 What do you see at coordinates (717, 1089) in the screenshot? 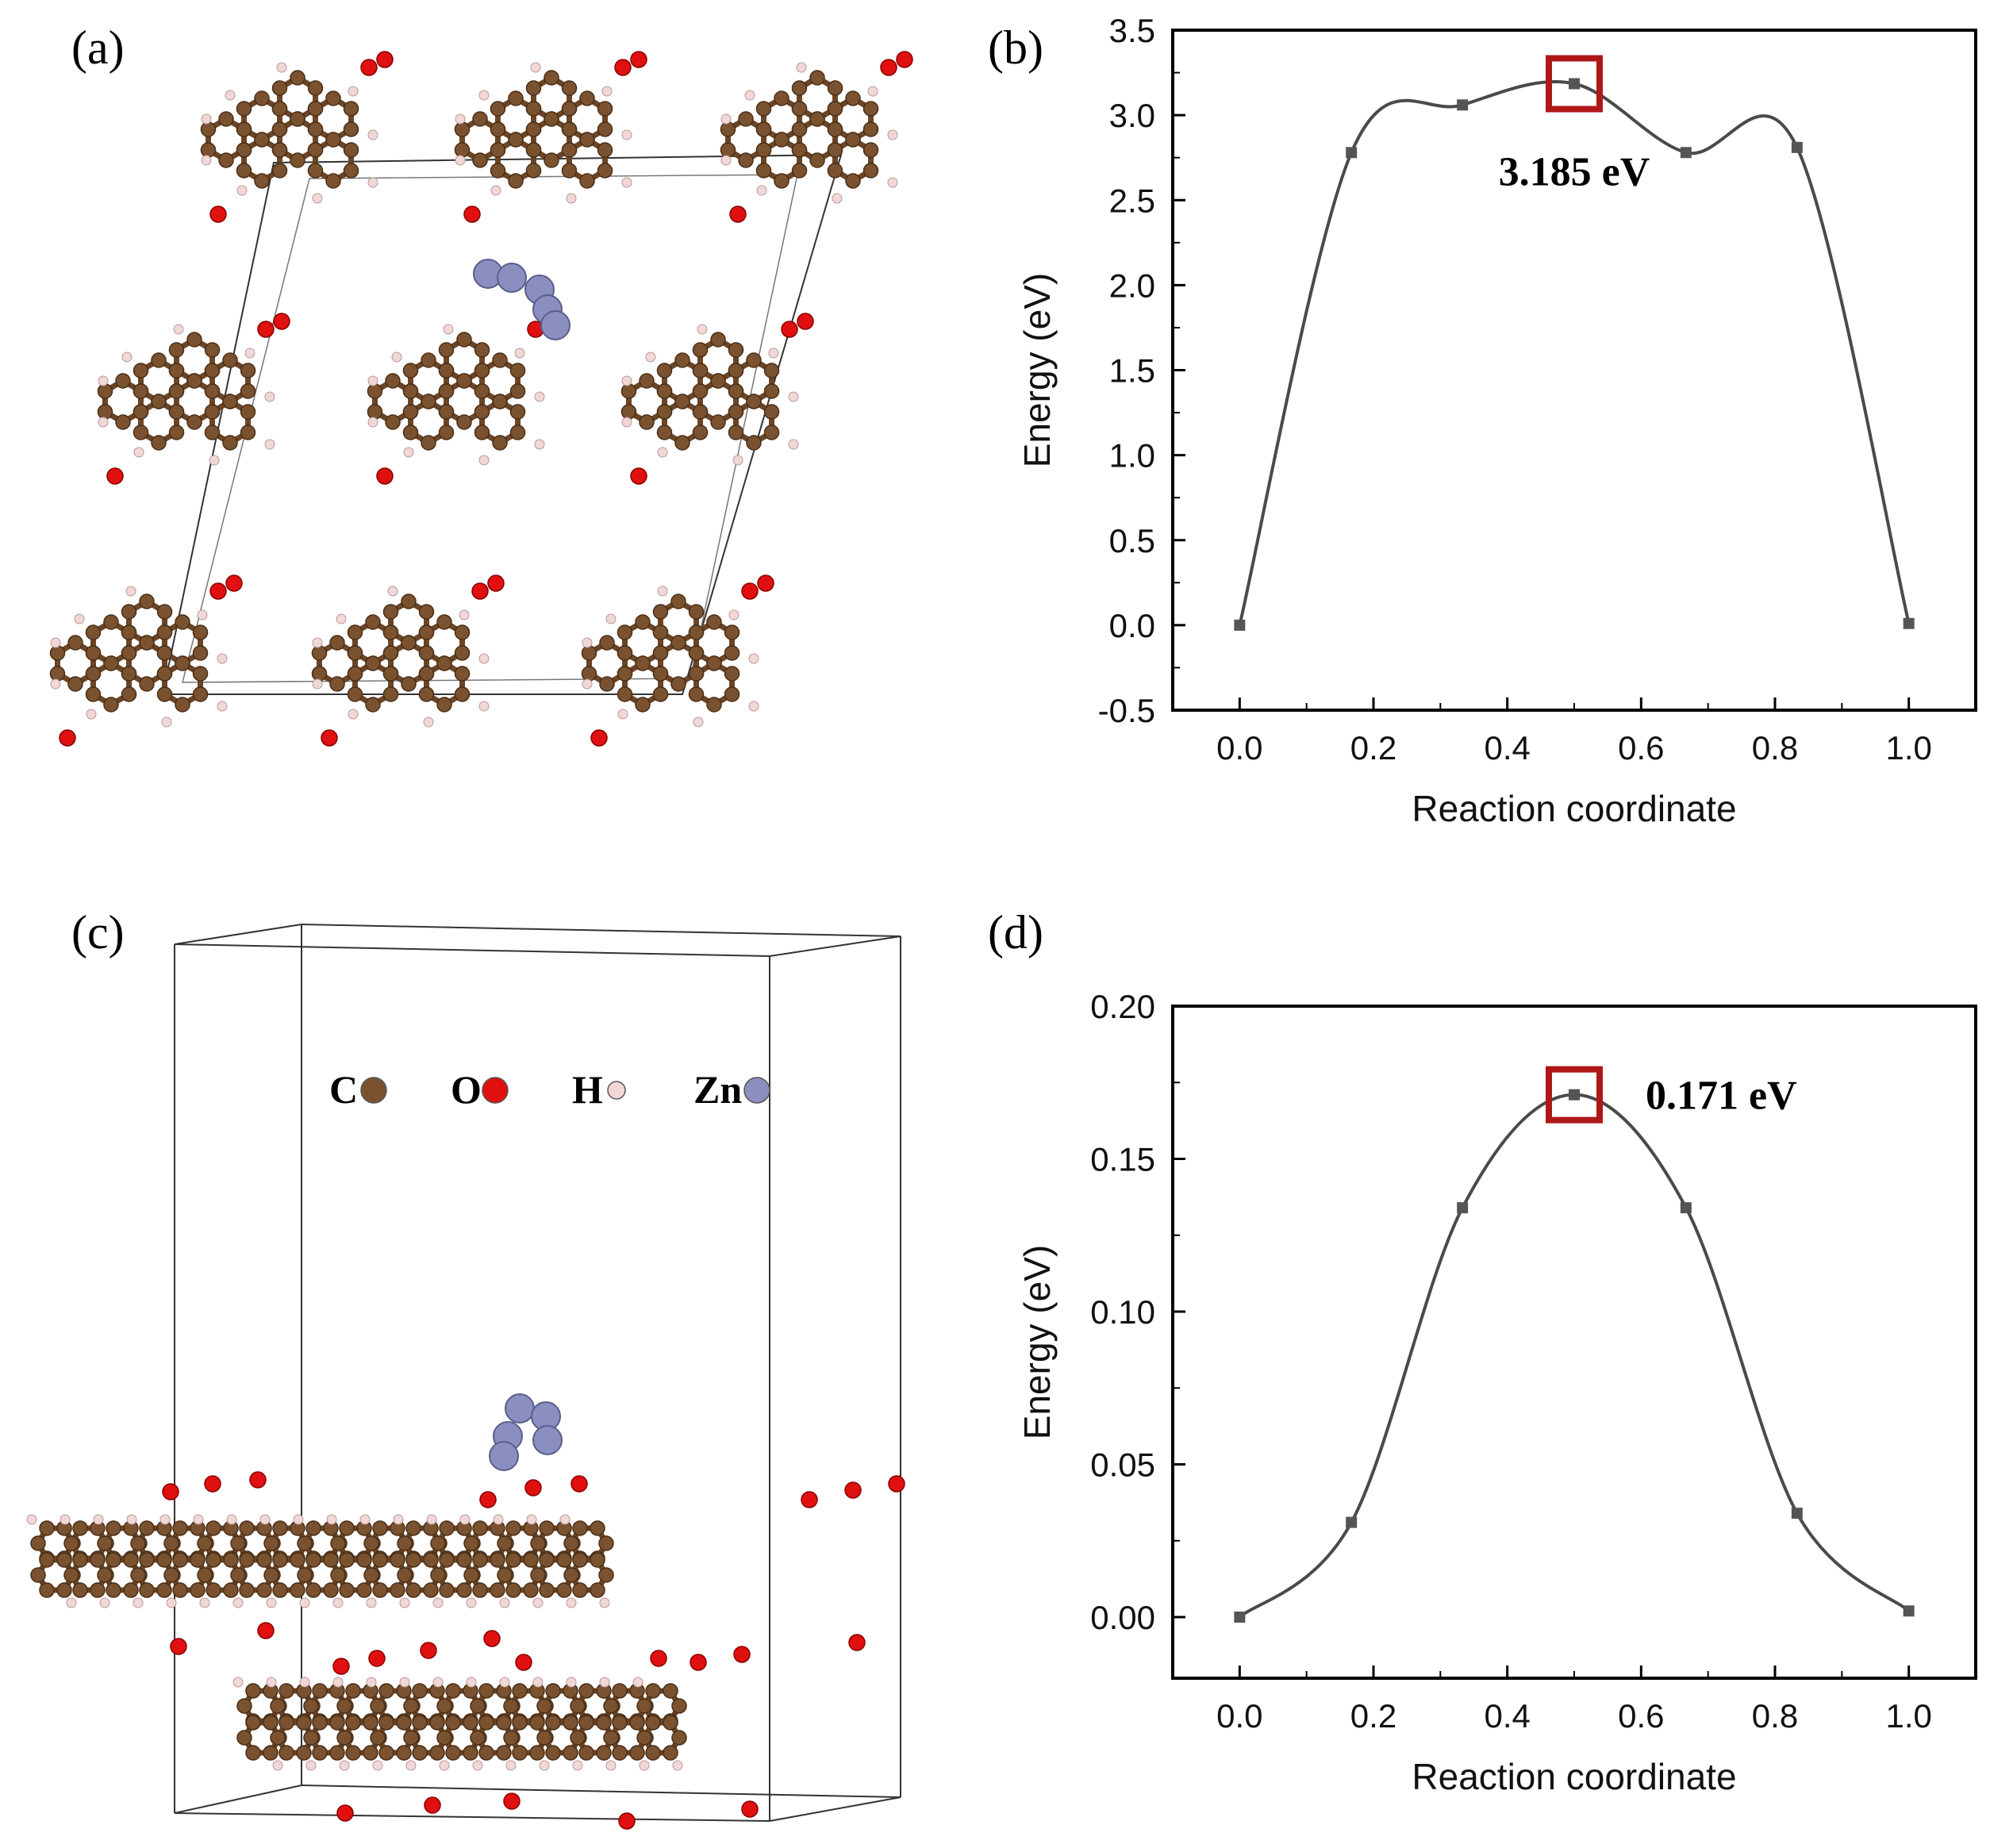
I see `legend-label-zn: Zn` at bounding box center [717, 1089].